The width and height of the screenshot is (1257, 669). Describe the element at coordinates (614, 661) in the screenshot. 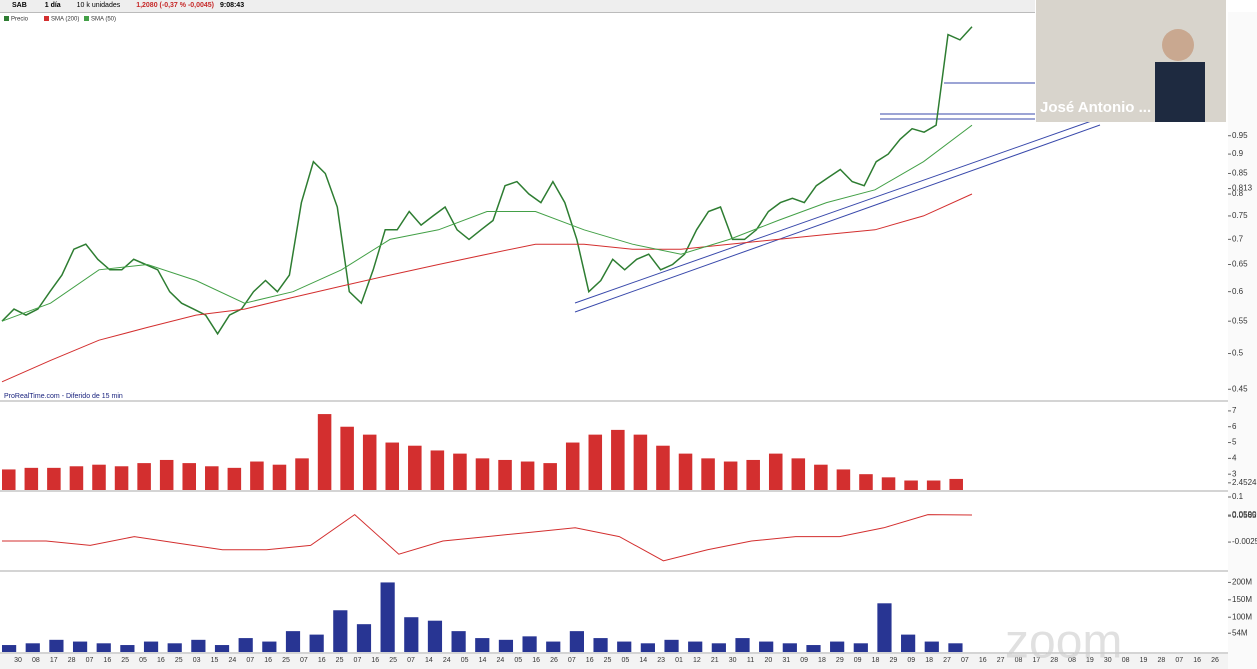

I see `date-axis-bg` at that location.